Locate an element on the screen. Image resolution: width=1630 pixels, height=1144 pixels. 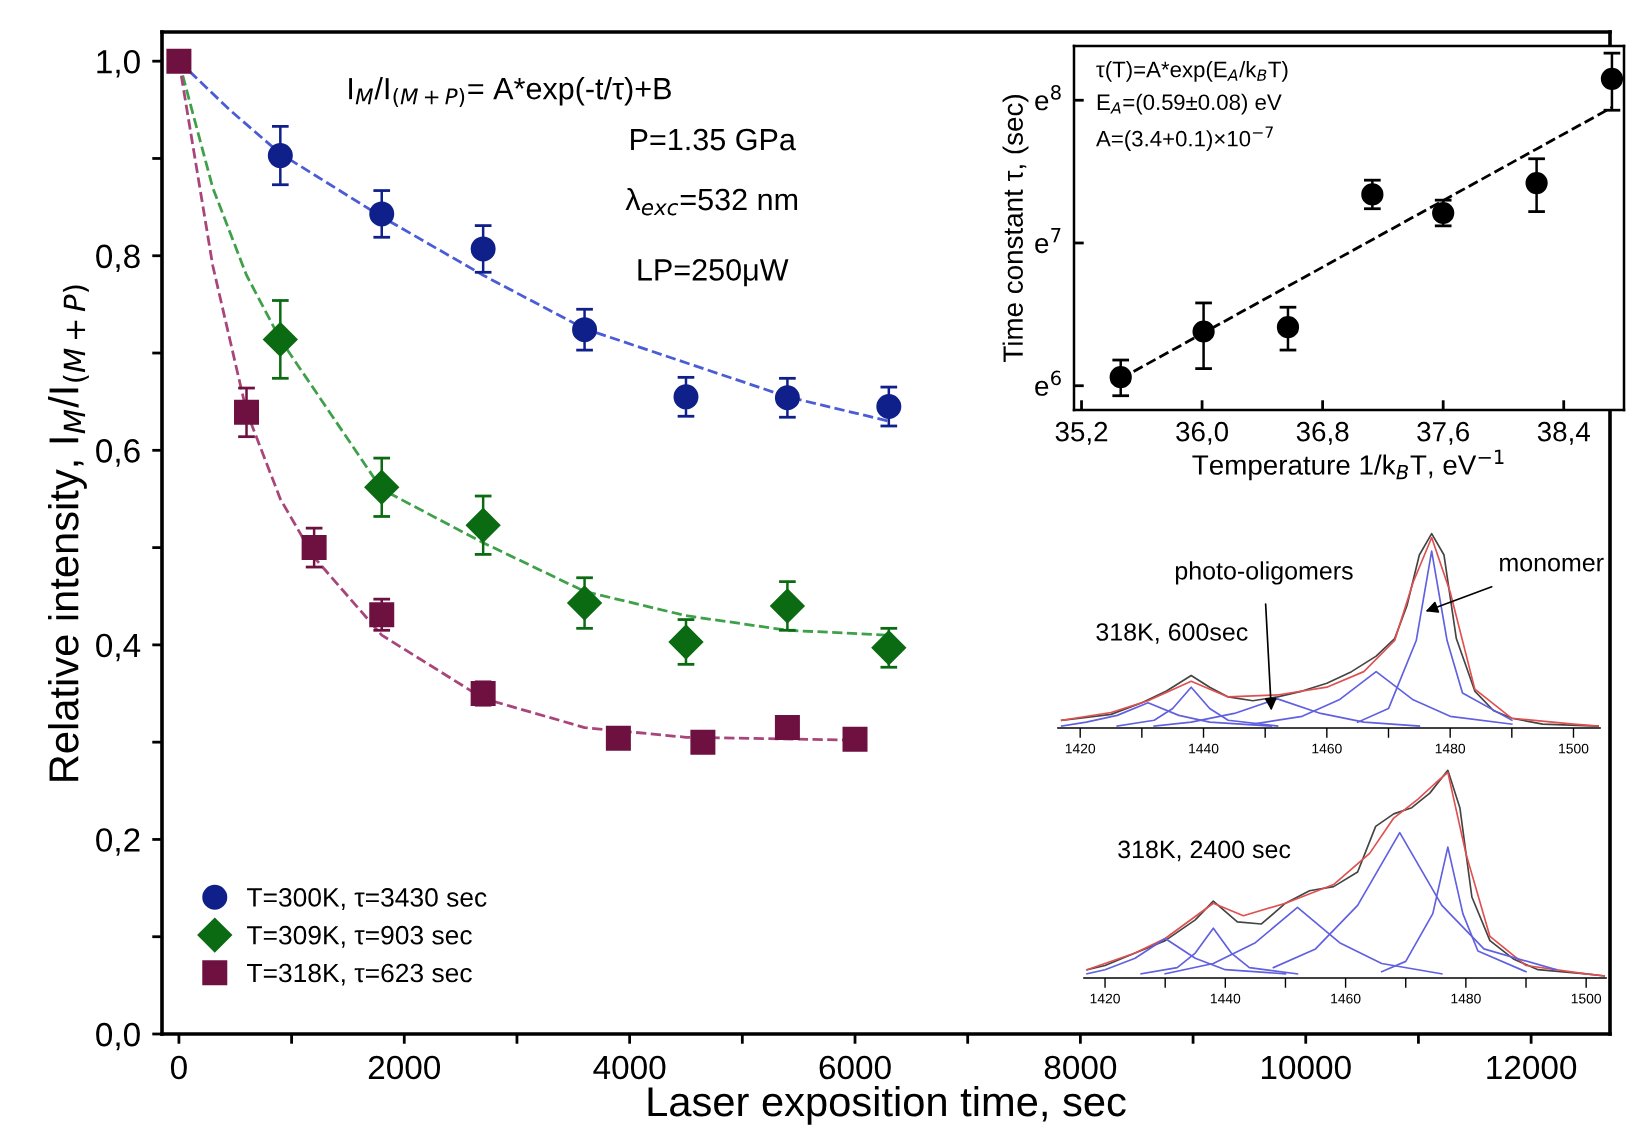
y-tick-label: 0,2 is located at coordinates (118, 842).